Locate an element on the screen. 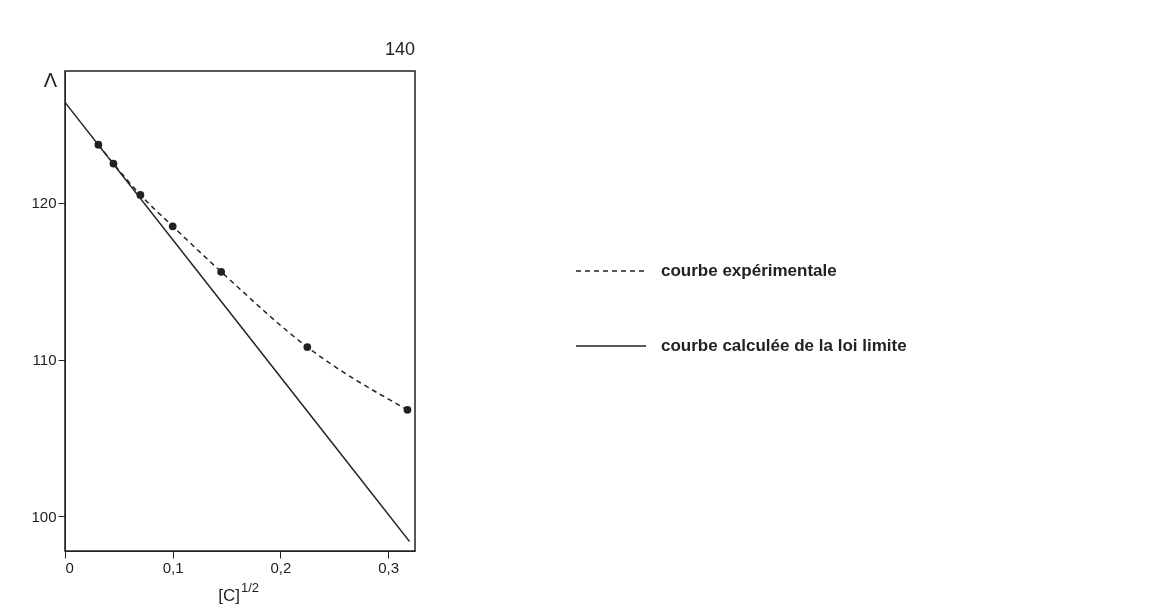 Image resolution: width=1163 pixels, height=611 pixels. x-tick-label: 0,1 is located at coordinates (173, 567).